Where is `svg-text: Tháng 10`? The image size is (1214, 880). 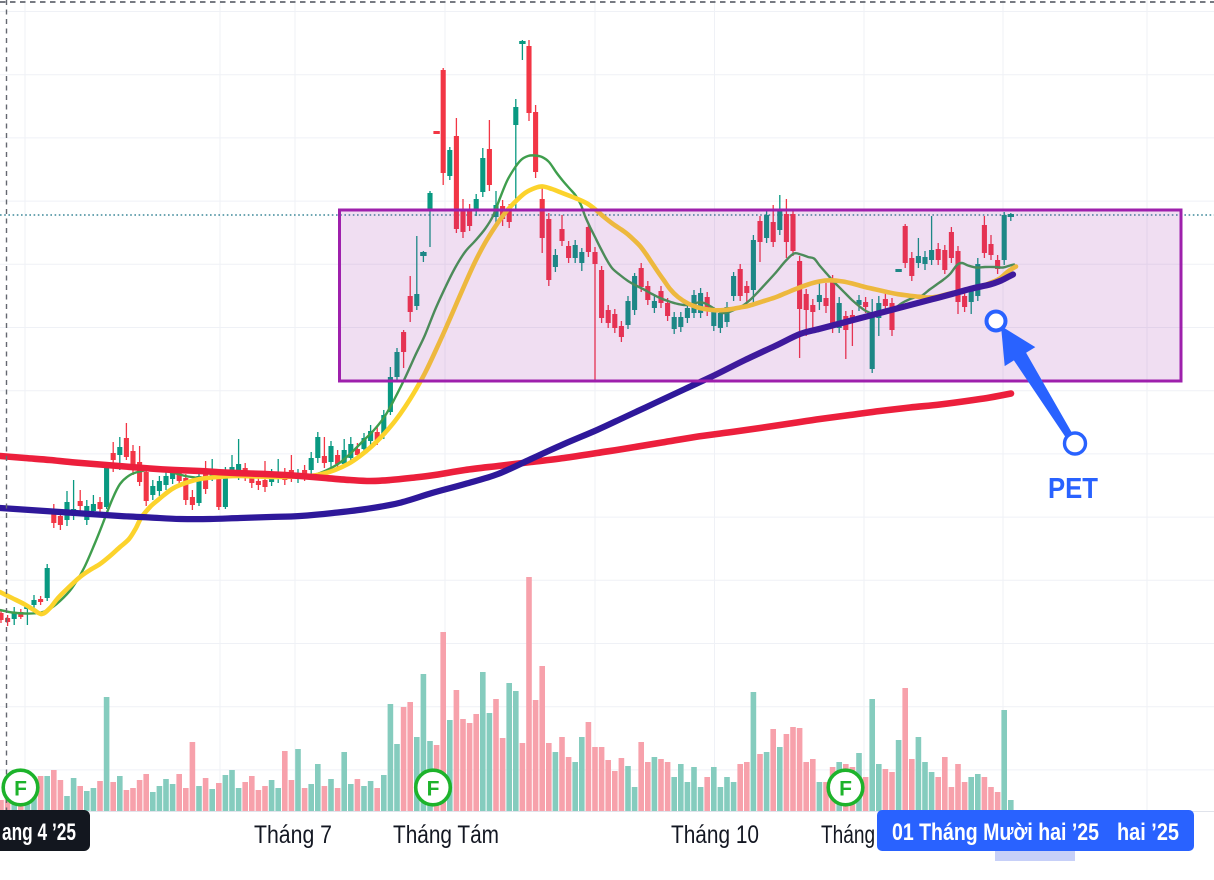
svg-text: Tháng 10 is located at coordinates (715, 835).